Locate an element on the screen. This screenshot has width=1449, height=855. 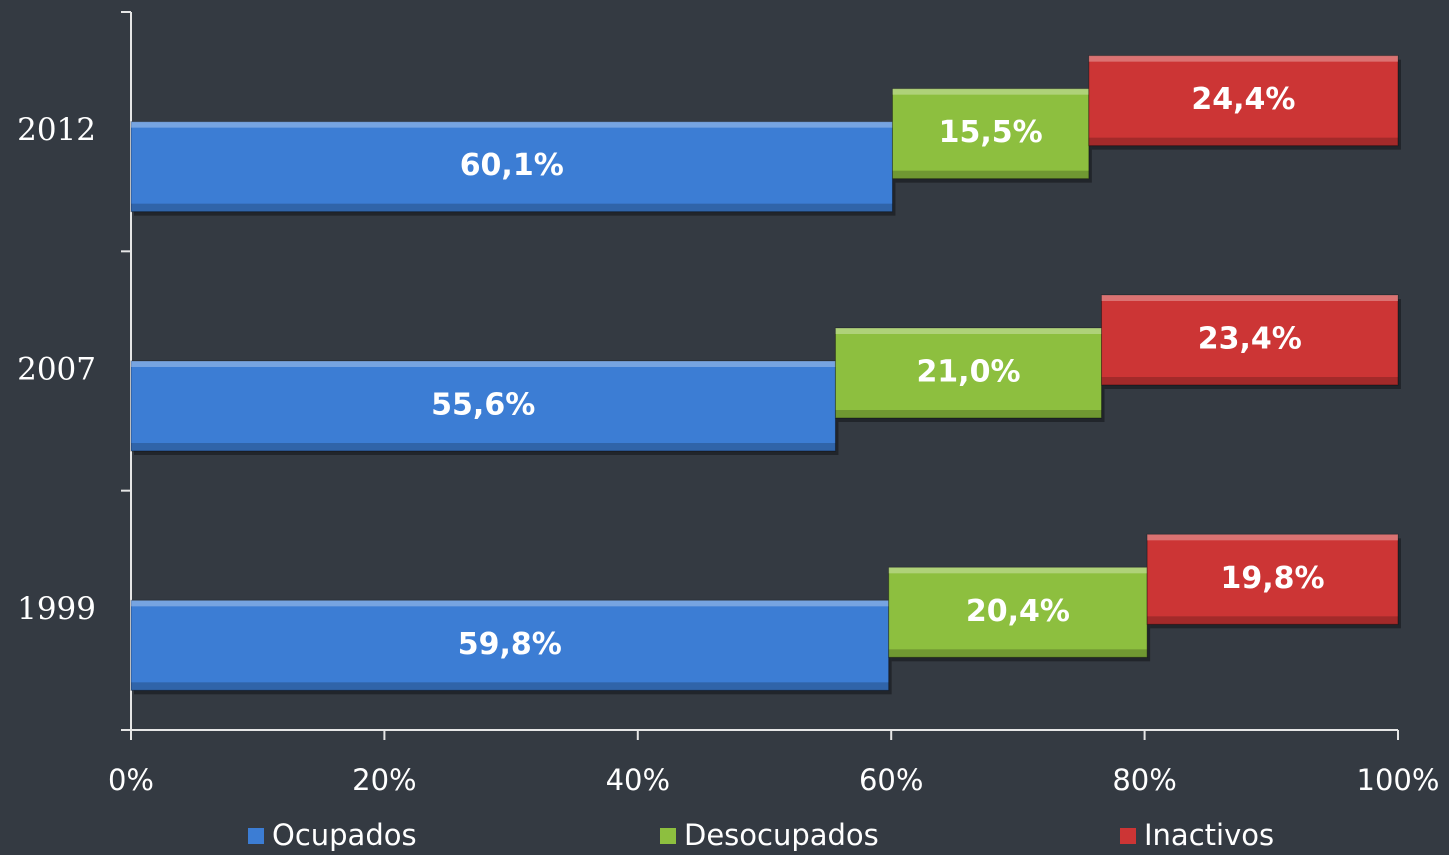
x-tick-label: 60% is located at coordinates (891, 780).